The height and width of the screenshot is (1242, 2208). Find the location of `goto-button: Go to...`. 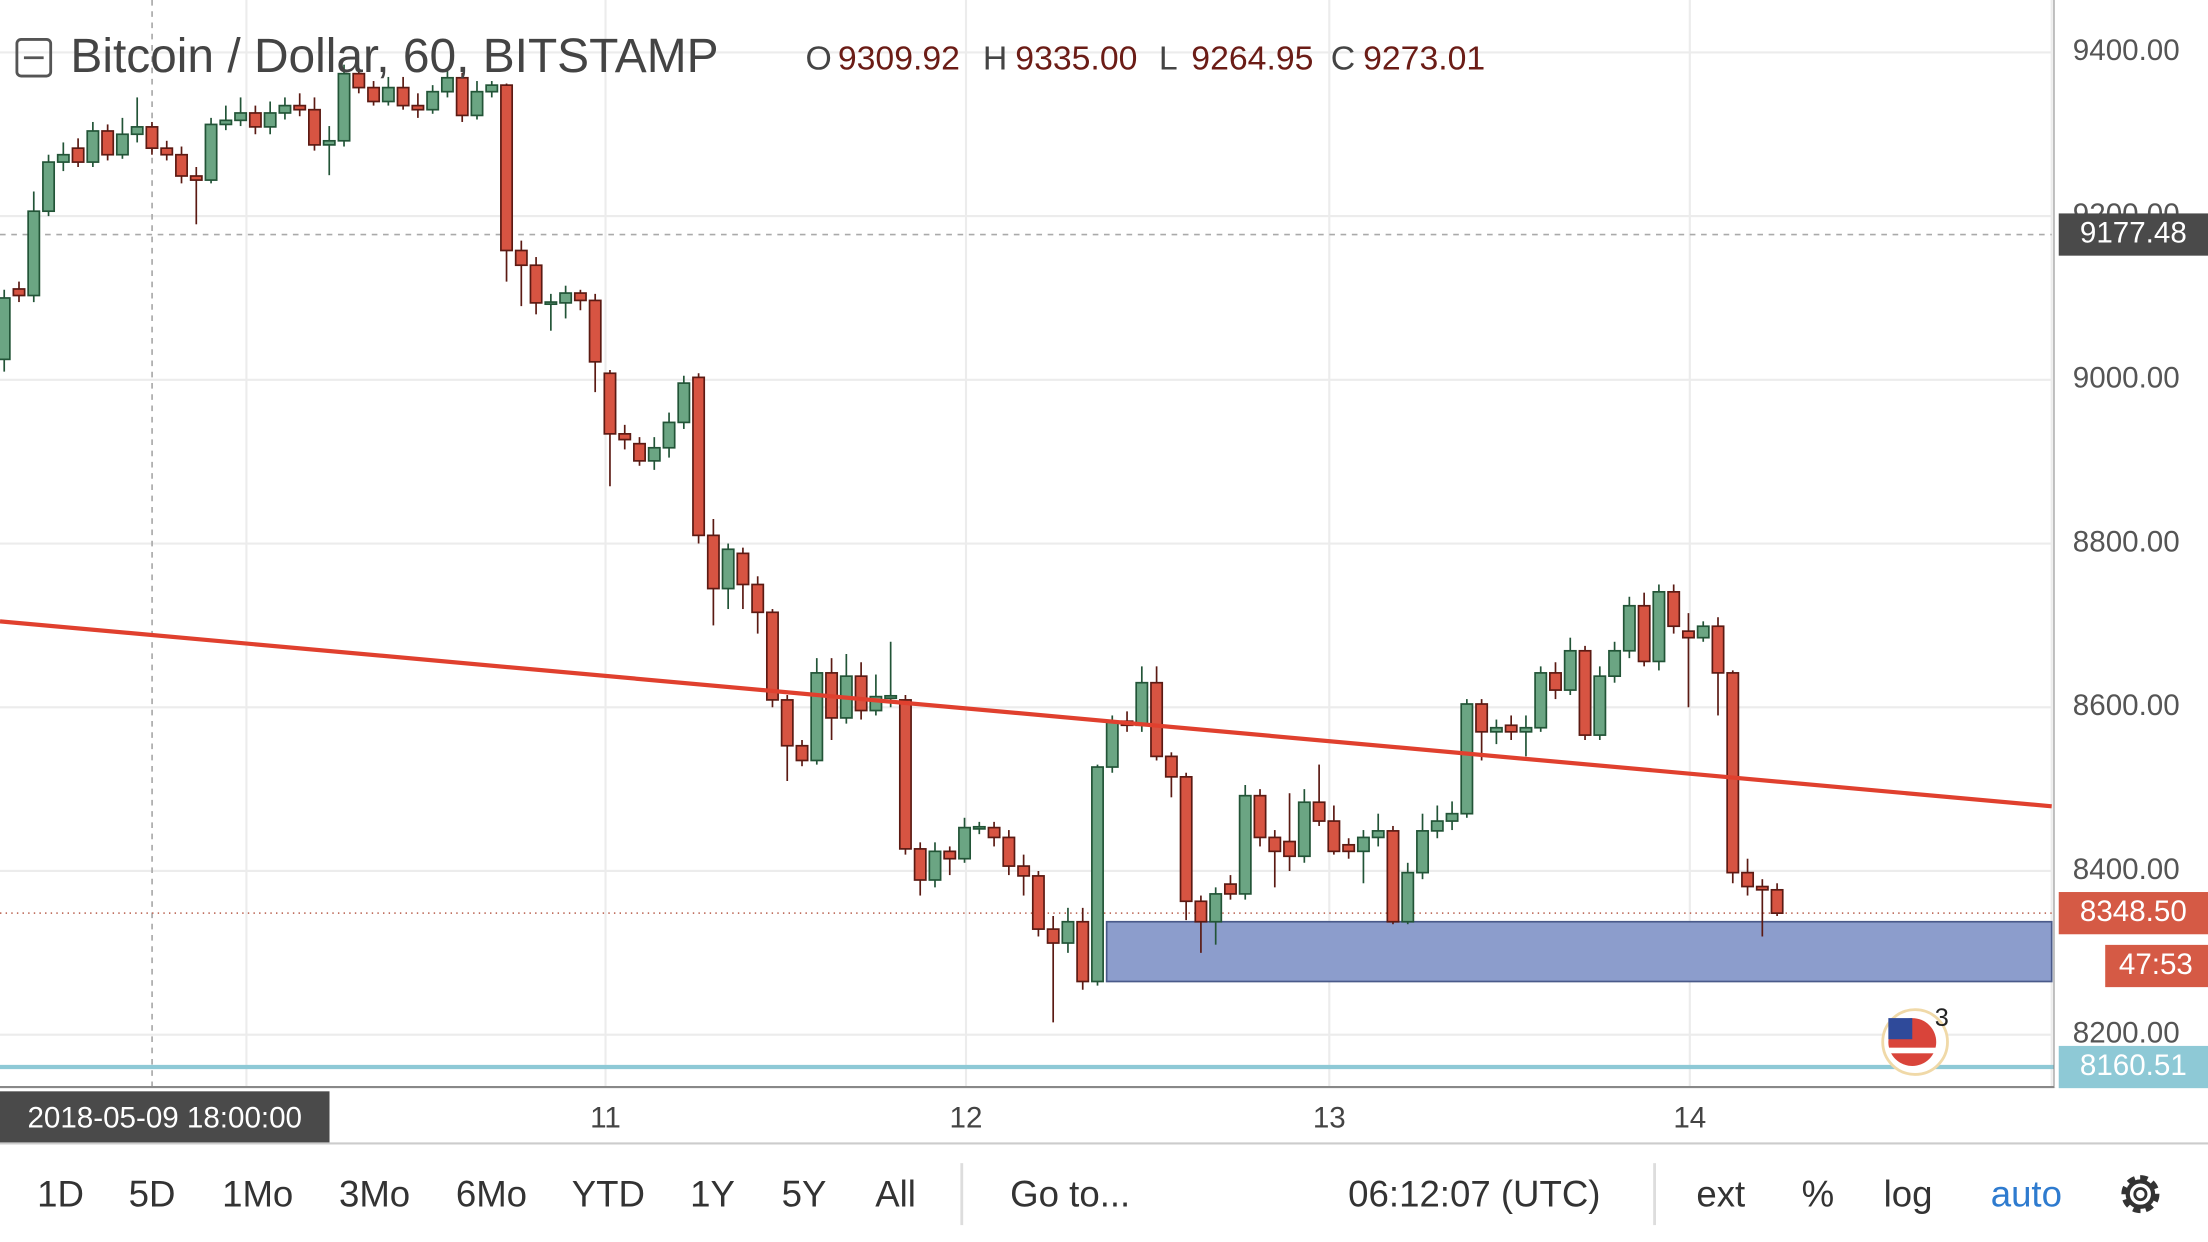

goto-button: Go to... is located at coordinates (1070, 1194).